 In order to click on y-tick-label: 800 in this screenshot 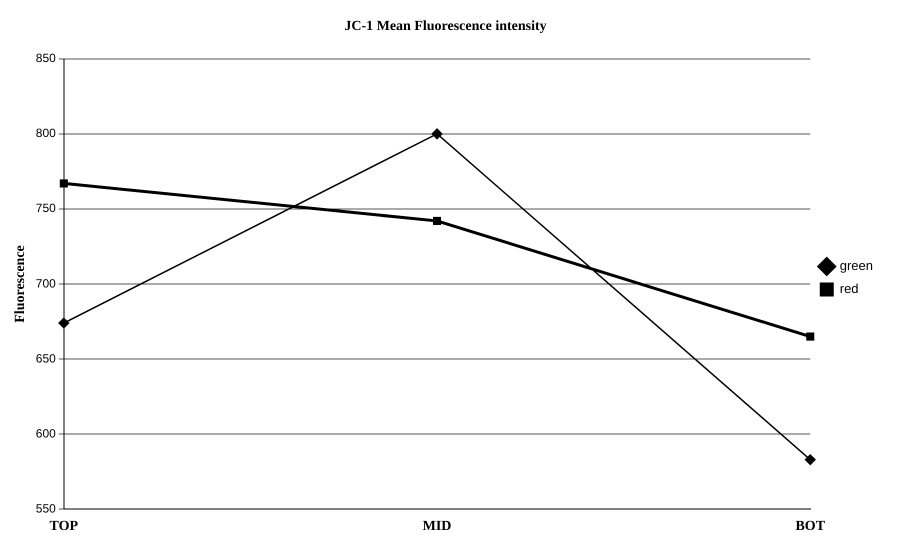, I will do `click(46, 133)`.